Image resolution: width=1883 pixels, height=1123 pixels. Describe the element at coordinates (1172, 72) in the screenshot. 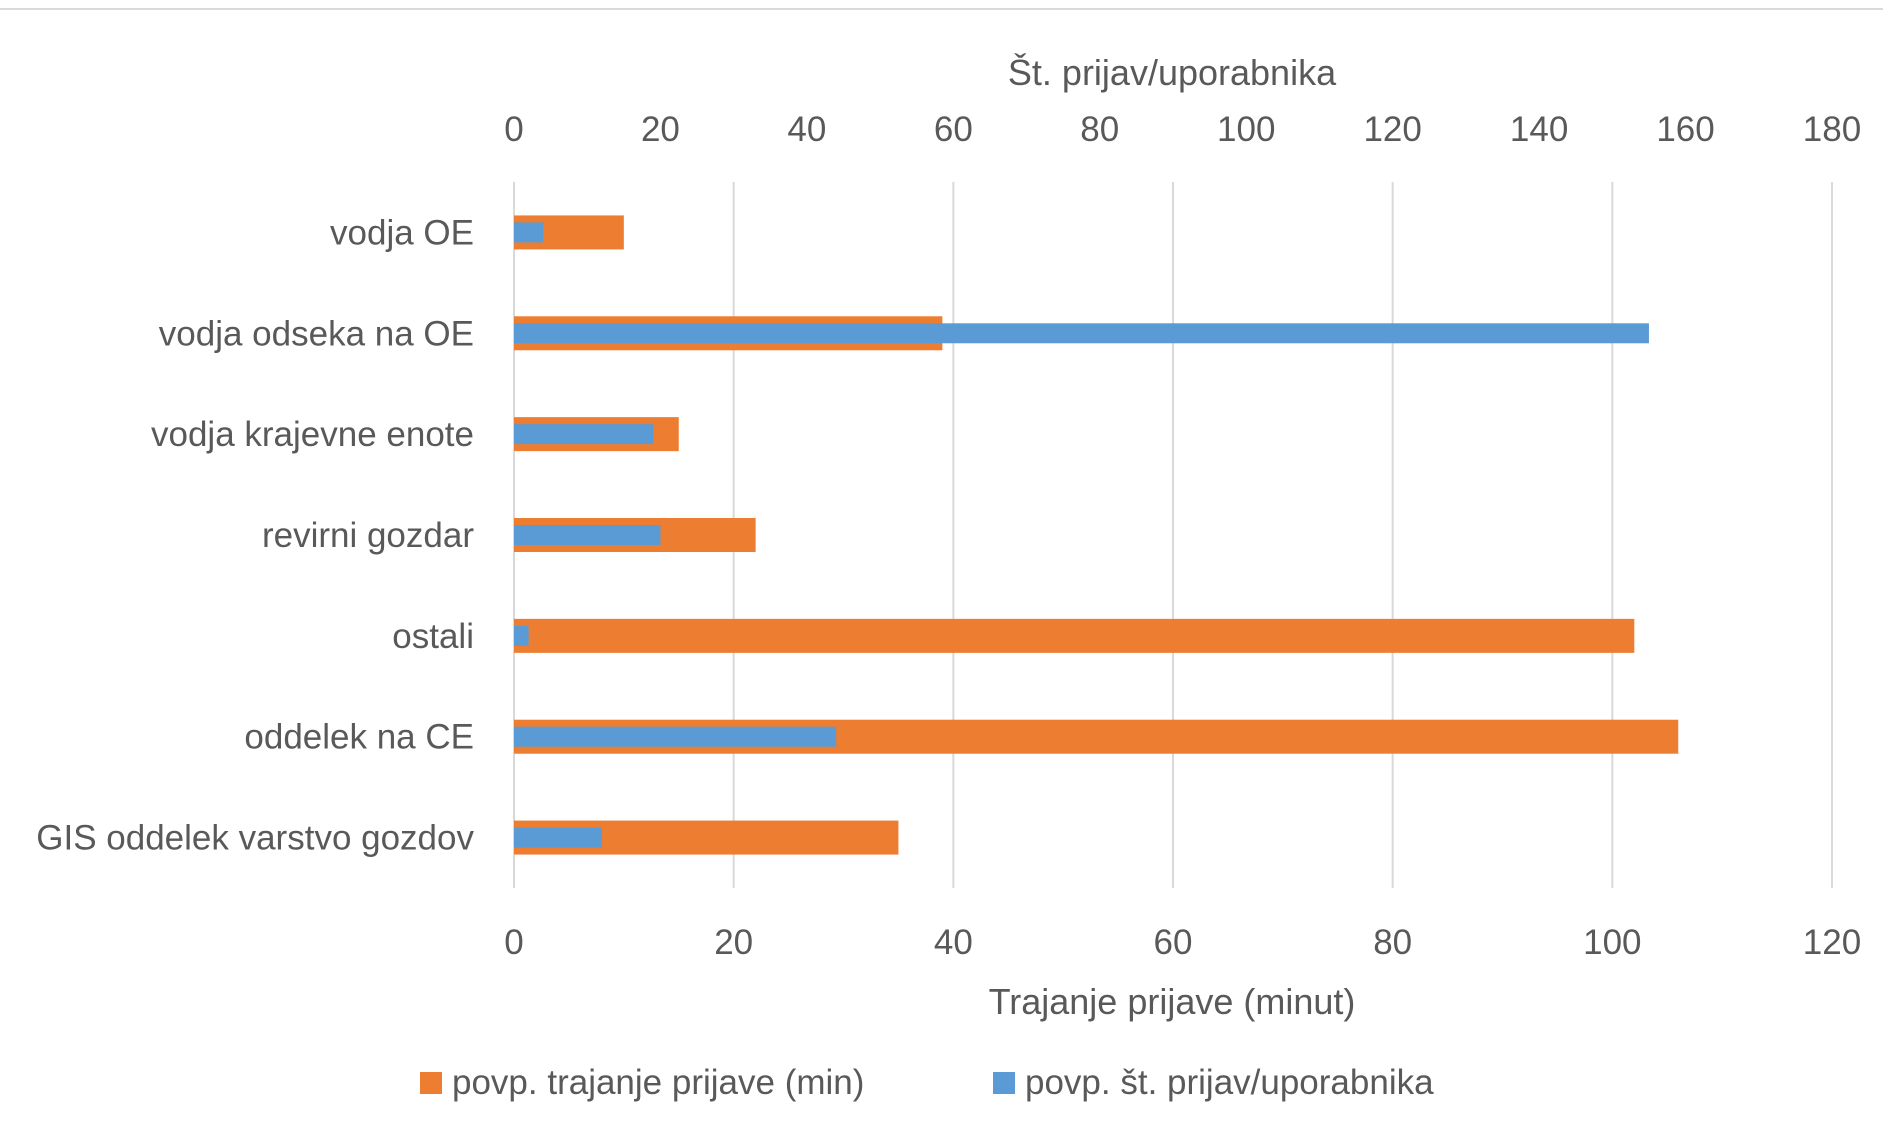

I see `top-axis-title: Št. prijav/uporabnika` at that location.